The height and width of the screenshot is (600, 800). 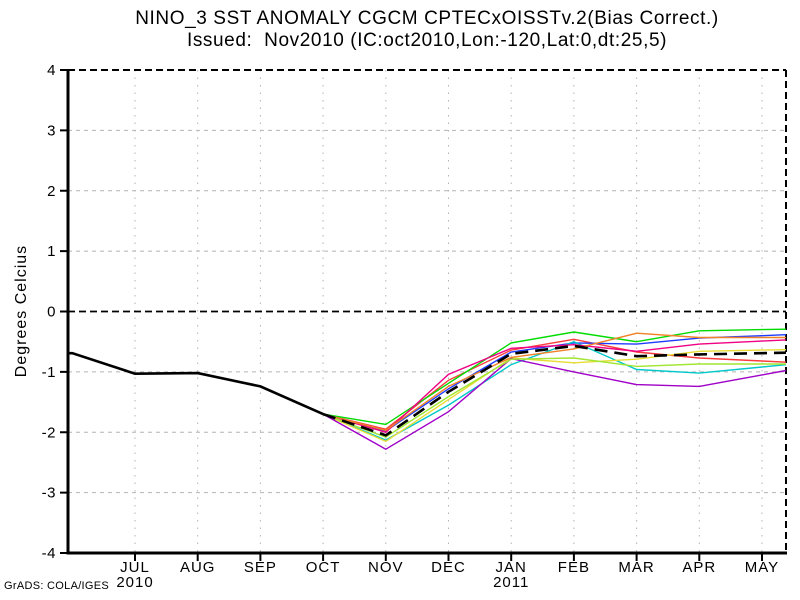 I want to click on x-tick-label: FEB, so click(x=574, y=567).